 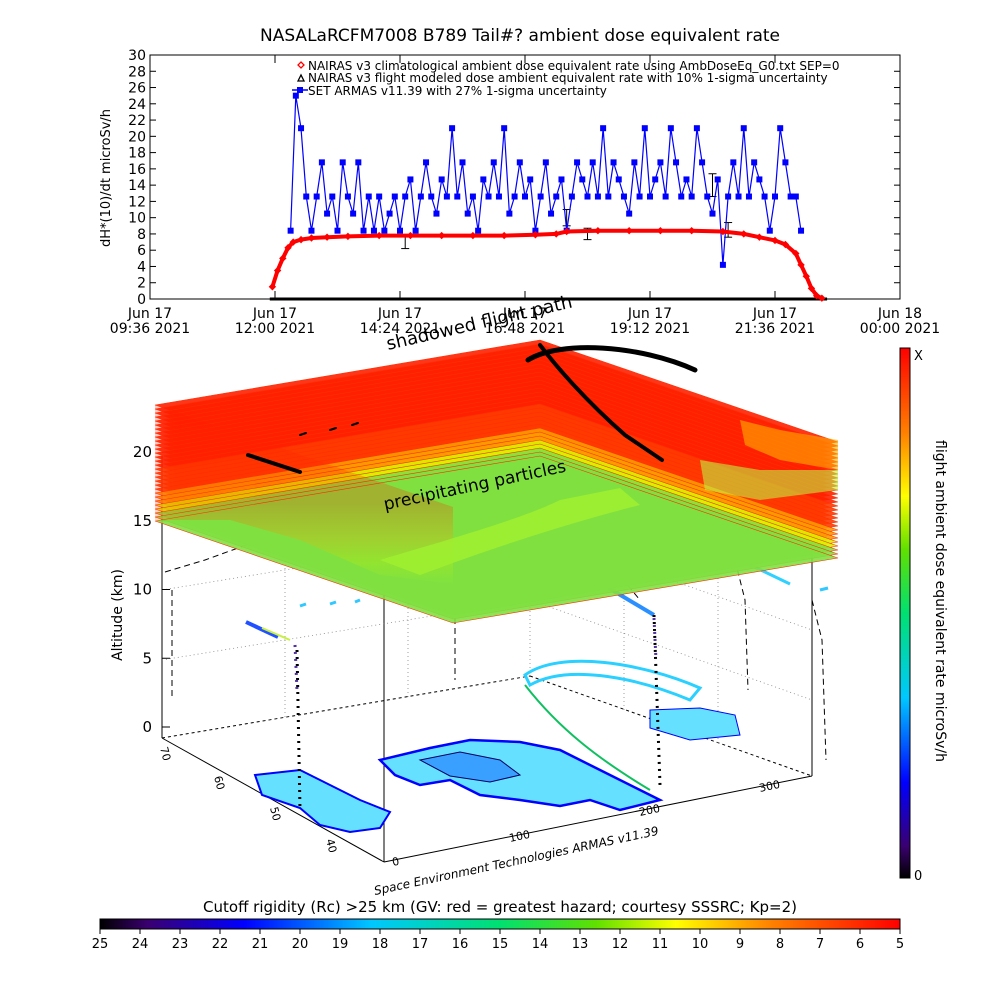 What do you see at coordinates (331, 845) in the screenshot?
I see `lat-tick-40: 40` at bounding box center [331, 845].